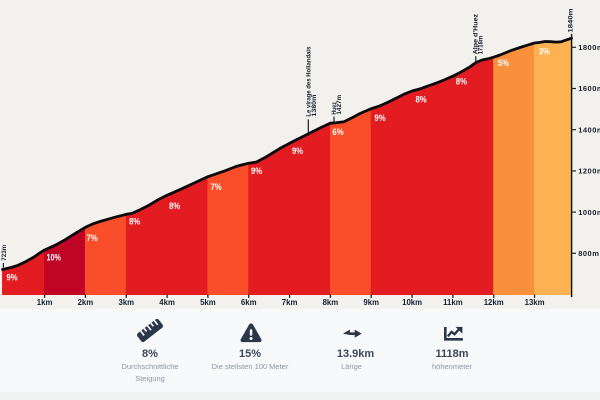 The width and height of the screenshot is (600, 400). What do you see at coordinates (338, 132) in the screenshot?
I see `svg-text: 6%` at bounding box center [338, 132].